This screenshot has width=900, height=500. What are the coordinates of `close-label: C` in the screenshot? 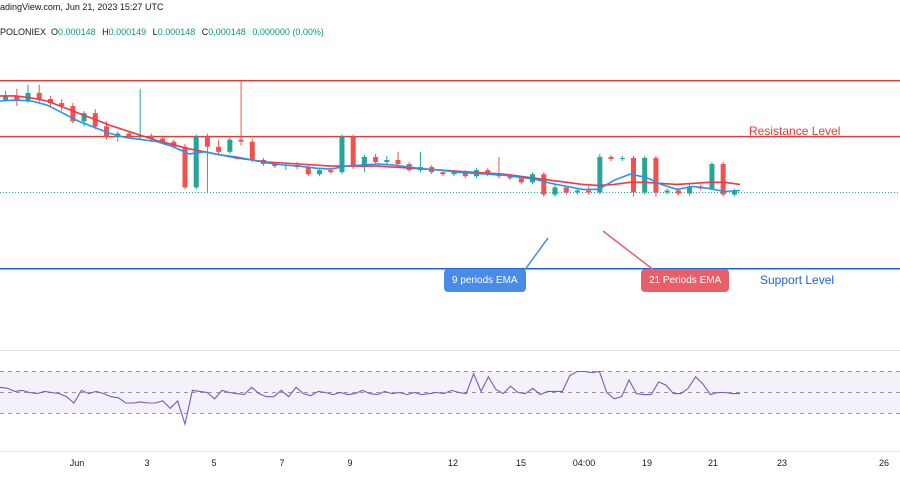 It's located at (205, 32).